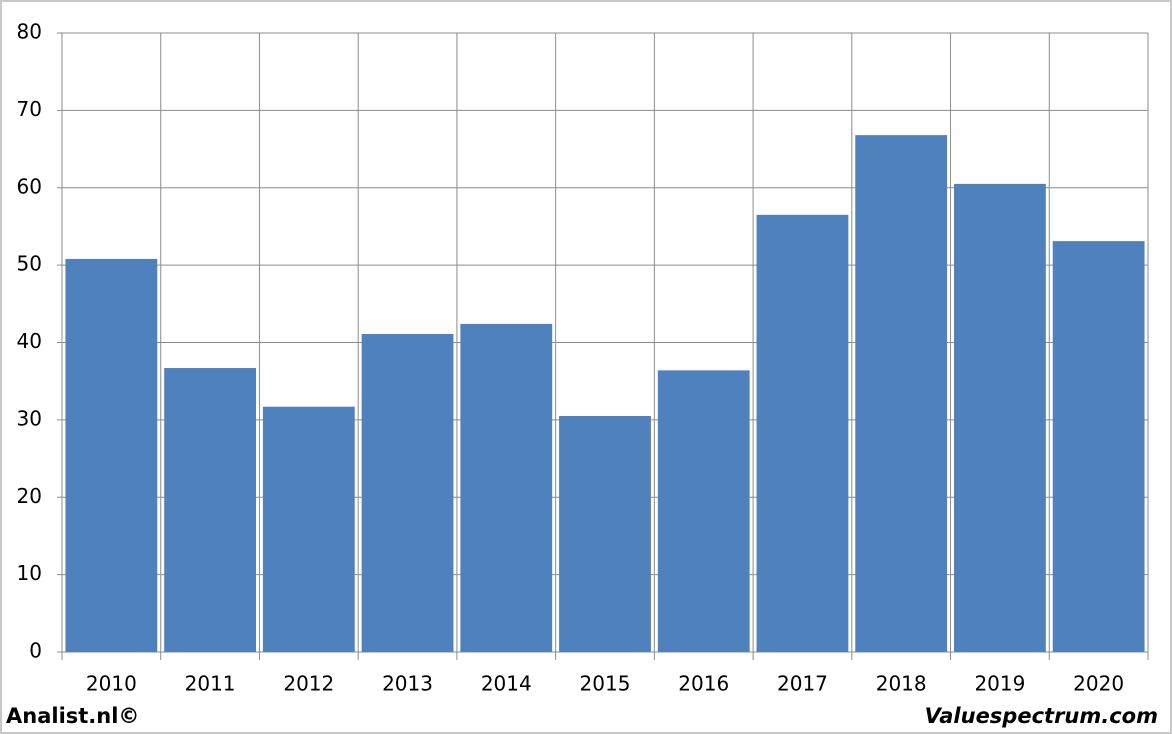 The image size is (1172, 734). Describe the element at coordinates (1098, 684) in the screenshot. I see `x-tick-label: 2020` at that location.